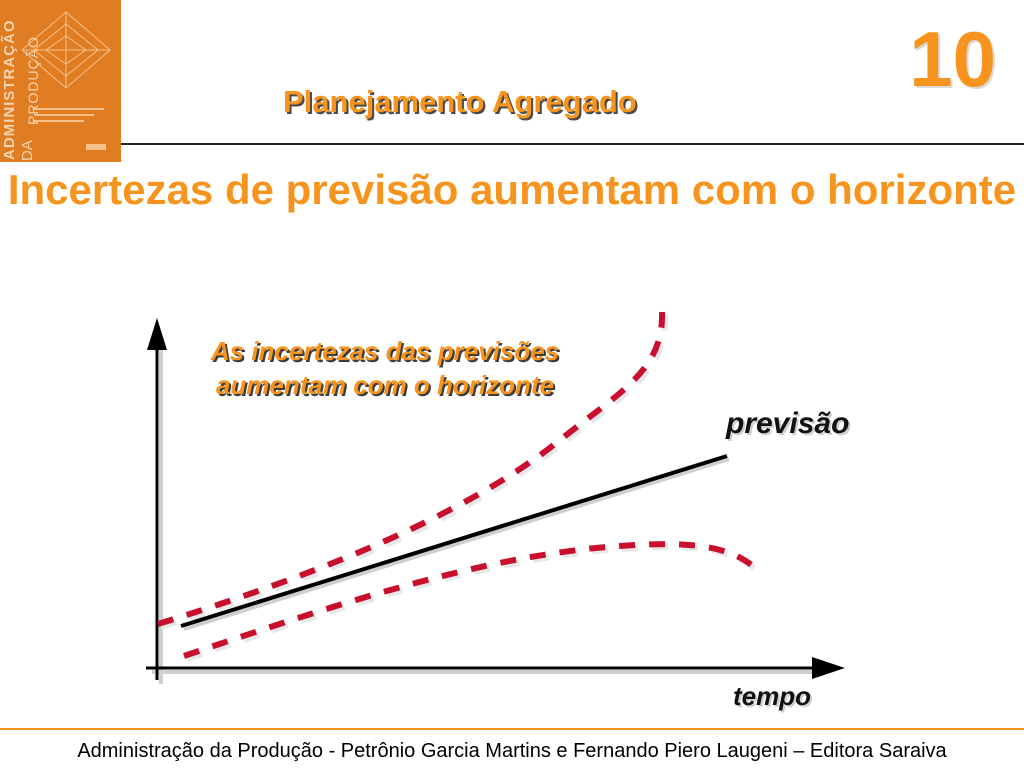  What do you see at coordinates (828, 668) in the screenshot?
I see `x-axis-arrowhead` at bounding box center [828, 668].